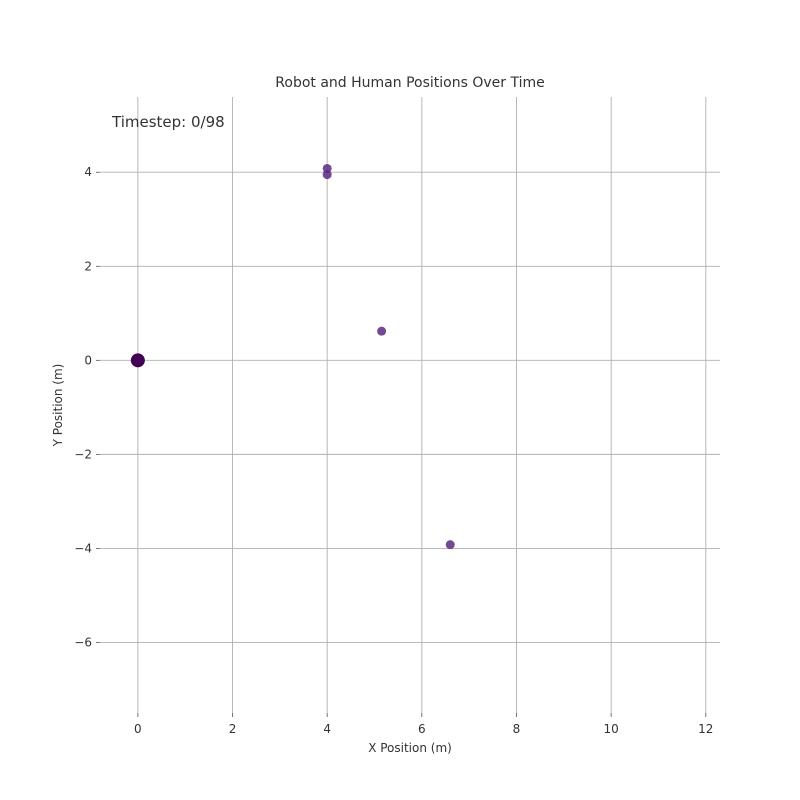 The height and width of the screenshot is (800, 800). I want to click on x-tick-label: 6, so click(422, 729).